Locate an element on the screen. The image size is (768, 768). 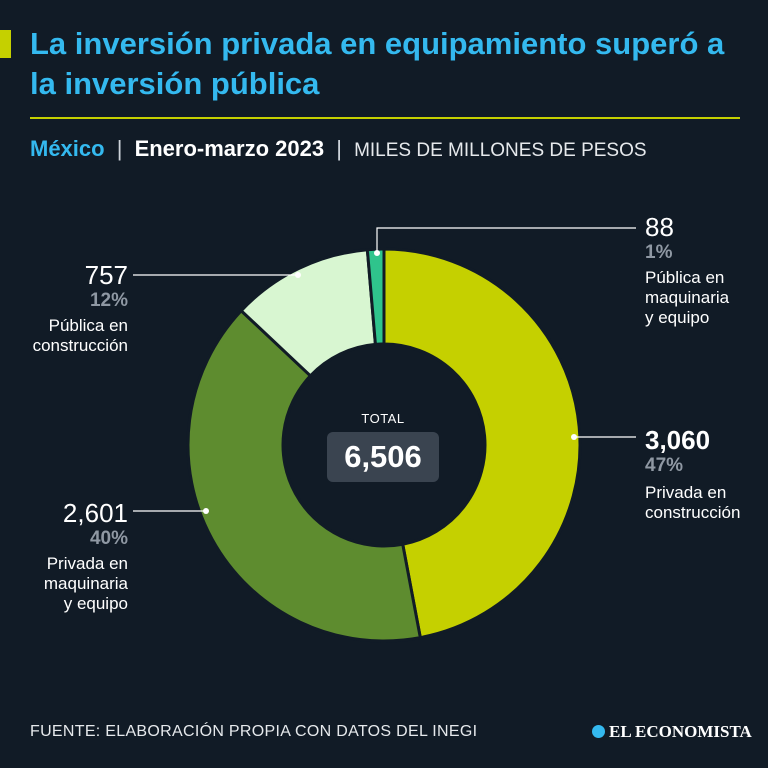
label-value: 88 is located at coordinates (659, 227).